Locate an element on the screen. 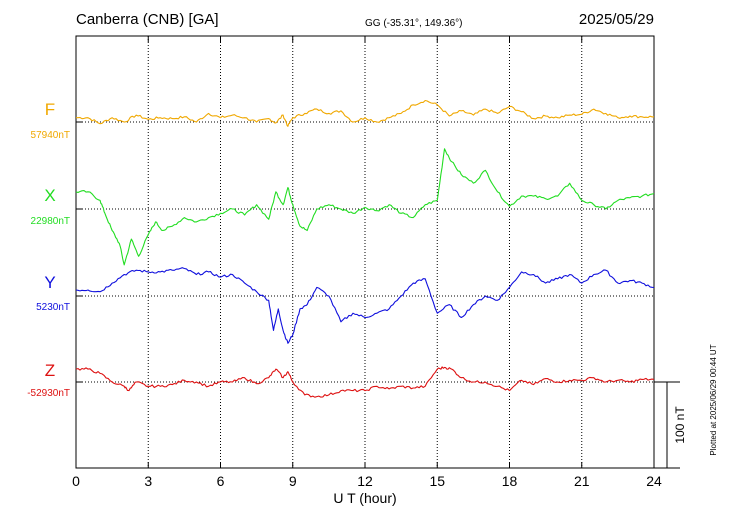  series-baseline-x: 22980nT is located at coordinates (50, 221).